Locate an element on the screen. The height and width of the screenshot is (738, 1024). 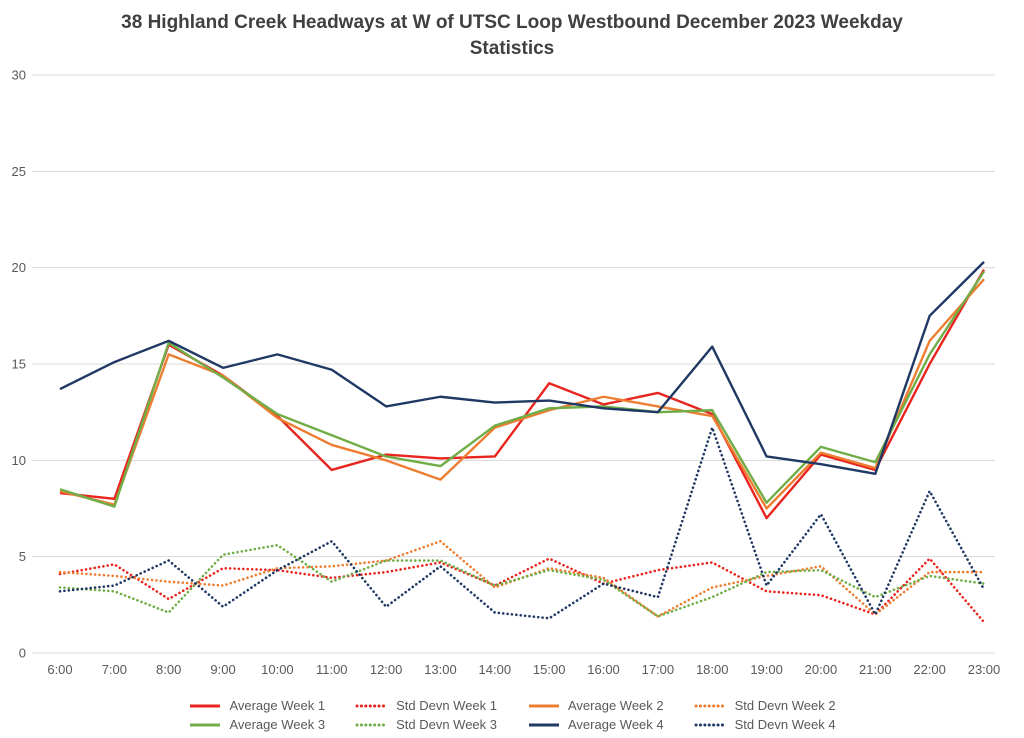
x-tick-label-12-00: 12:00 is located at coordinates (386, 669).